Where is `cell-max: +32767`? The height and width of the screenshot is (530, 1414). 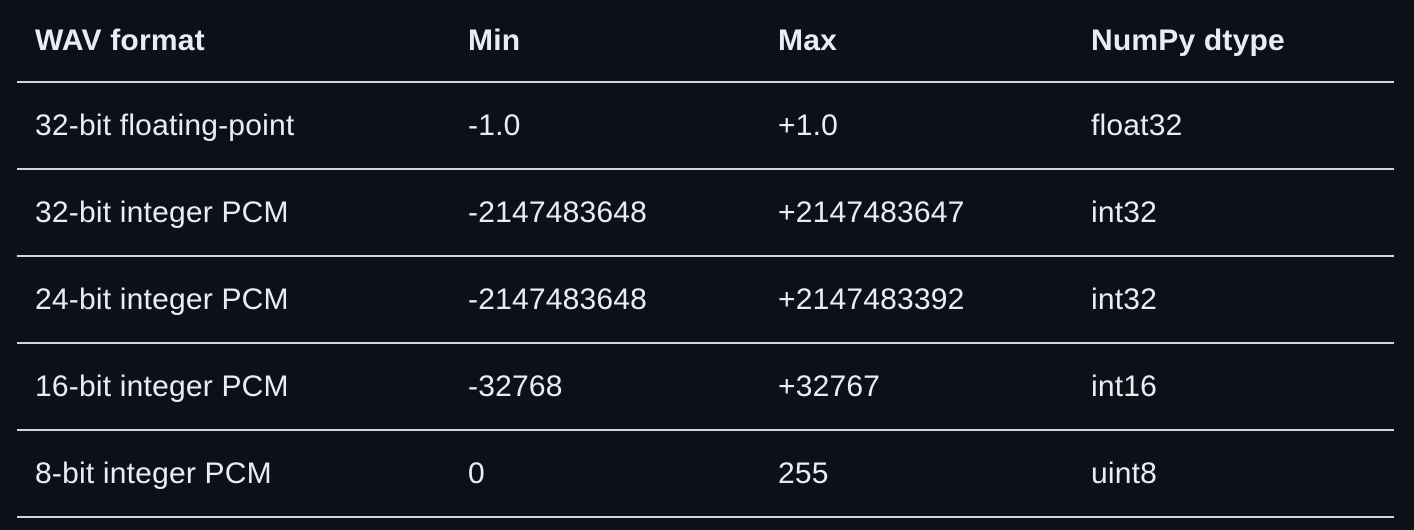 cell-max: +32767 is located at coordinates (916, 387).